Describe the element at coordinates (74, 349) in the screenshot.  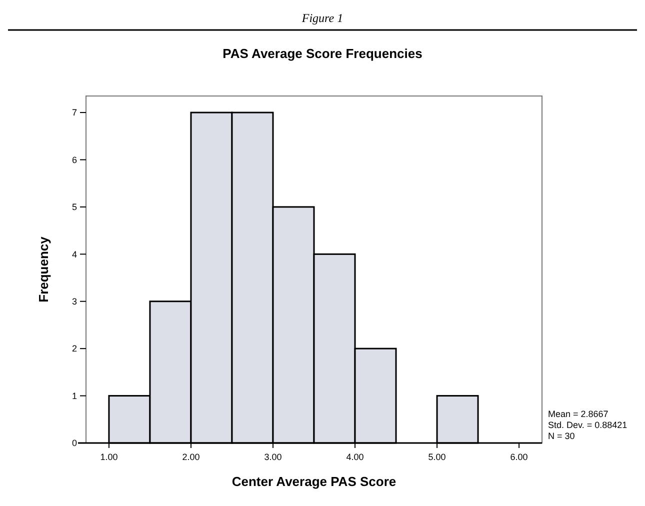
I see `y-tick-label: 2` at that location.